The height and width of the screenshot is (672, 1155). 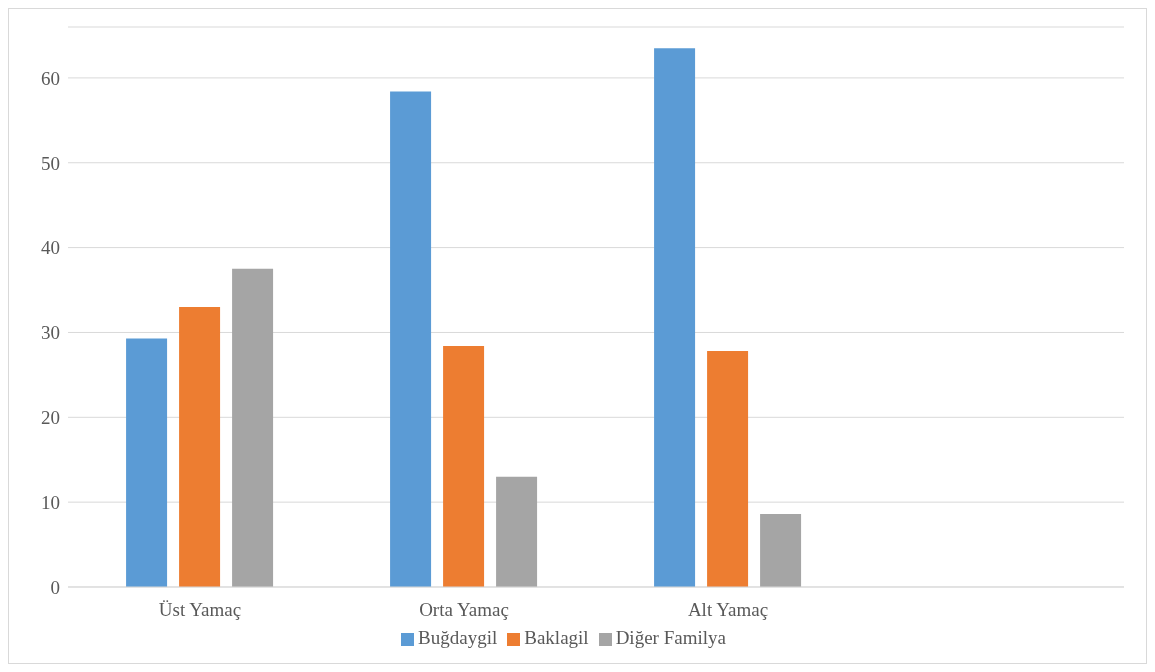 What do you see at coordinates (50, 502) in the screenshot?
I see `y-tick-label: 10` at bounding box center [50, 502].